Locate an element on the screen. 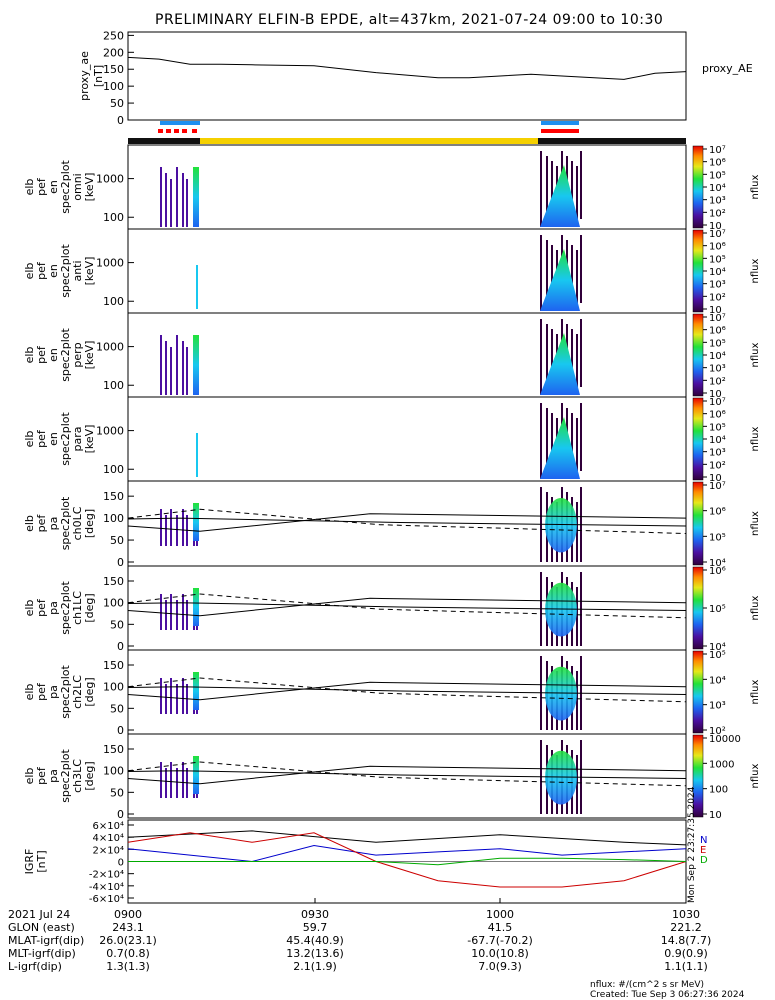  igrf-ytick-label: 6×10⁴ is located at coordinates (108, 826).